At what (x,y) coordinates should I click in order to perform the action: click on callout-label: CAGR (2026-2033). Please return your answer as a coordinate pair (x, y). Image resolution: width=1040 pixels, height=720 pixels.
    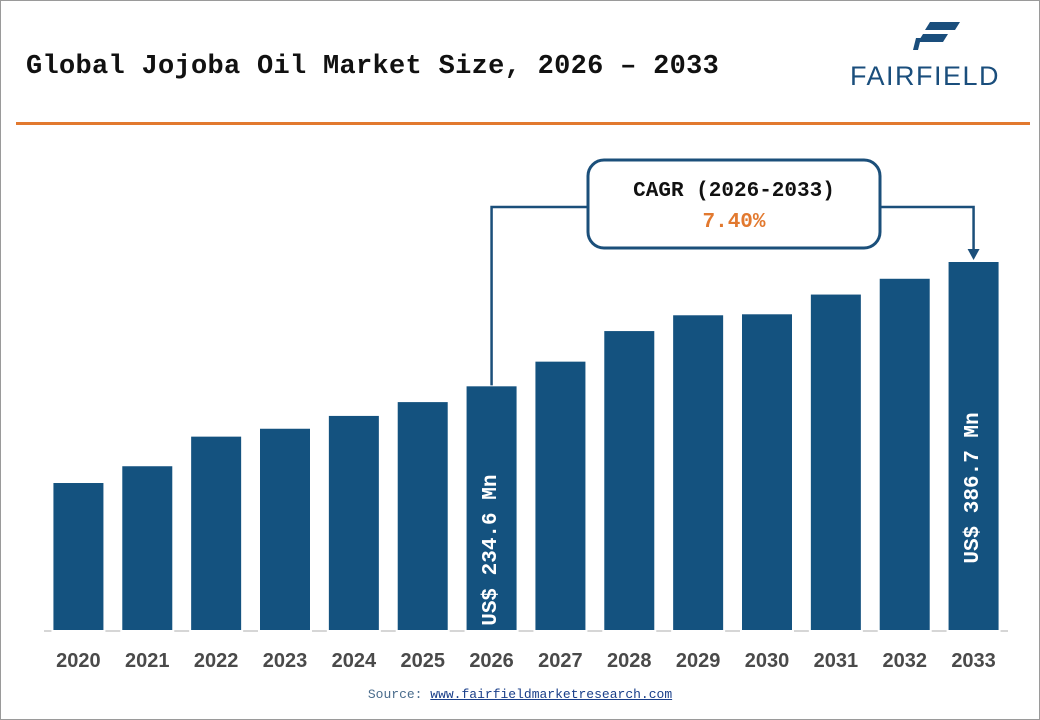
    Looking at the image, I should click on (734, 191).